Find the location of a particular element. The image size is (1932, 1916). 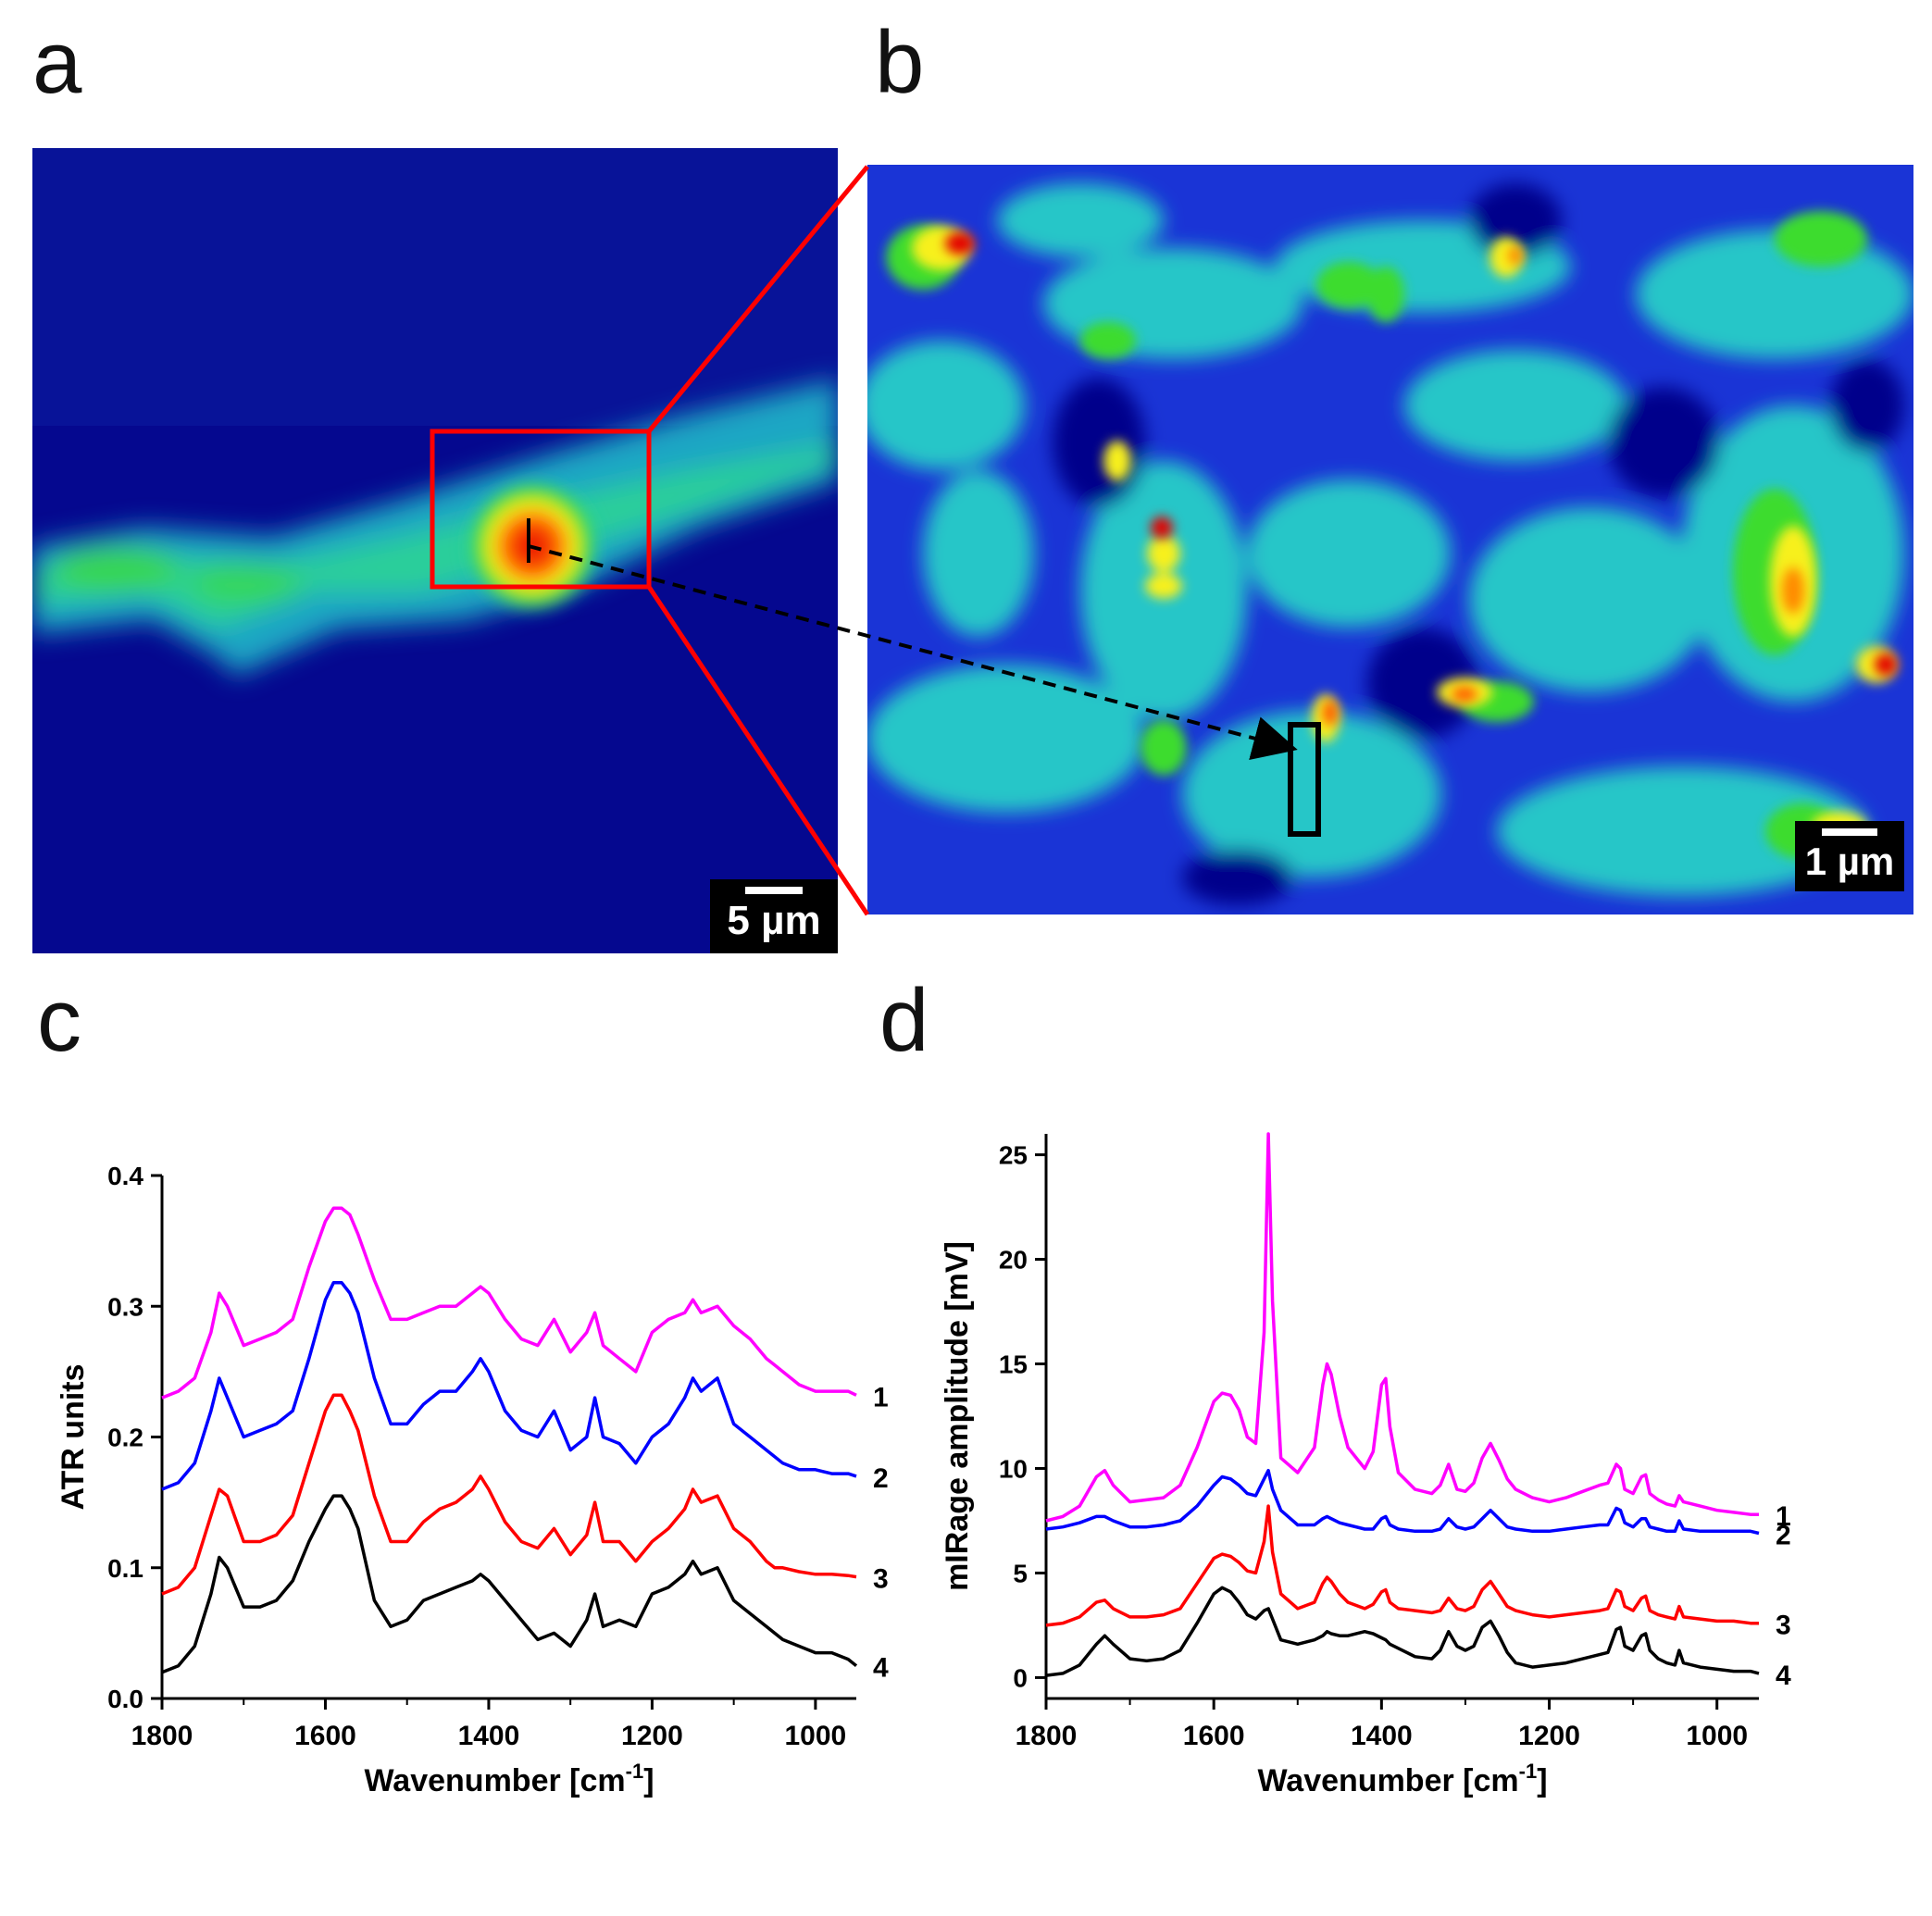

panel-letter-d: d is located at coordinates (904, 1020).